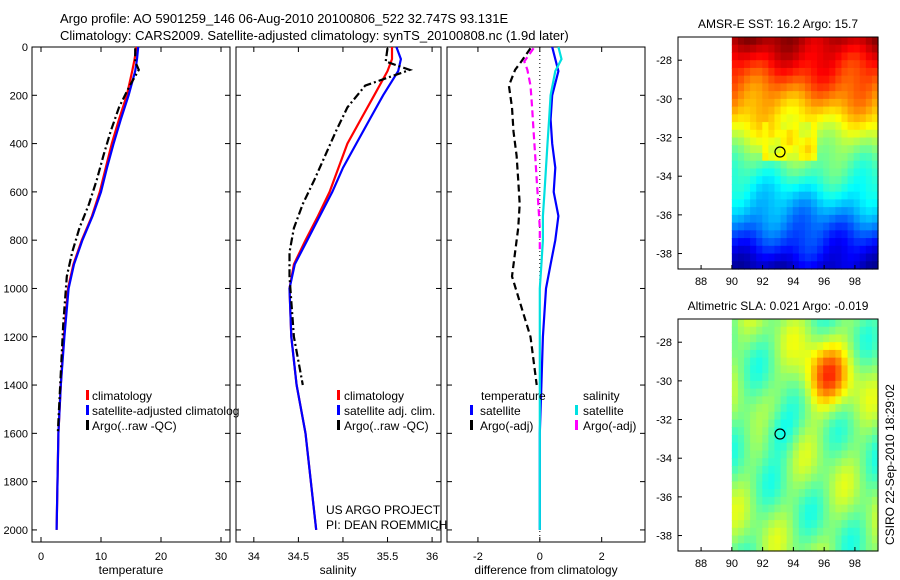 The height and width of the screenshot is (580, 900). I want to click on legend-label-sal-argo: Argo(-adj), so click(609, 426).